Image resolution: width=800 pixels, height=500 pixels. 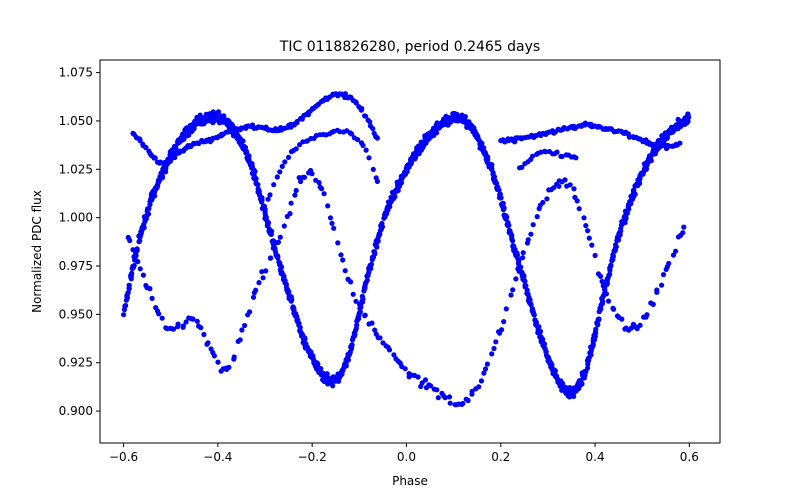 What do you see at coordinates (76, 169) in the screenshot?
I see `y-tick-label: 1.025` at bounding box center [76, 169].